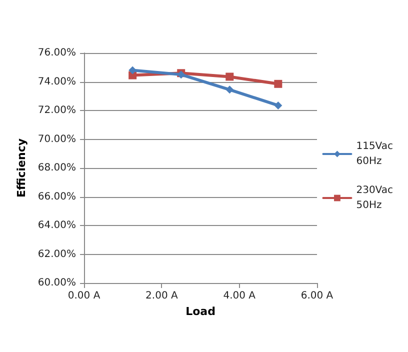 This screenshot has height=352, width=408. What do you see at coordinates (162, 296) in the screenshot?
I see `x-tick-label: 2.00 A` at bounding box center [162, 296].